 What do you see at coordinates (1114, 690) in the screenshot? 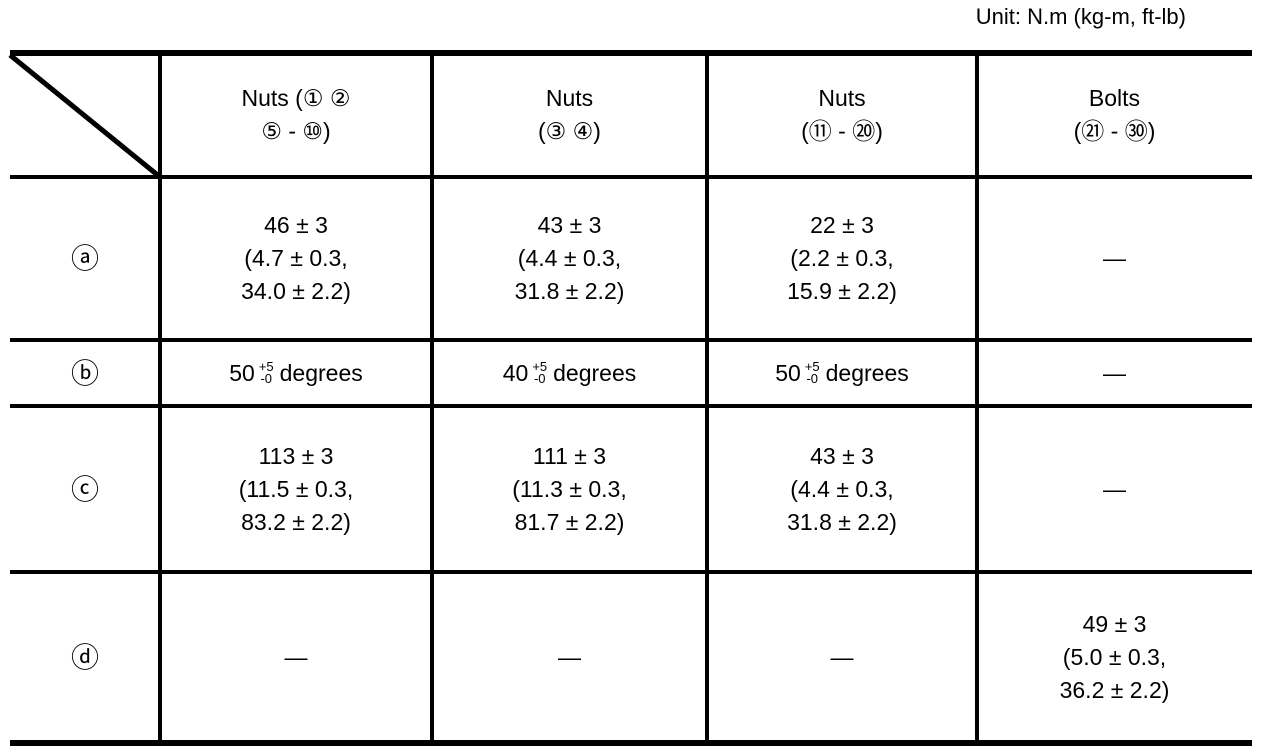
I see `text-line: 36.2 ± 2.2)` at bounding box center [1114, 690].